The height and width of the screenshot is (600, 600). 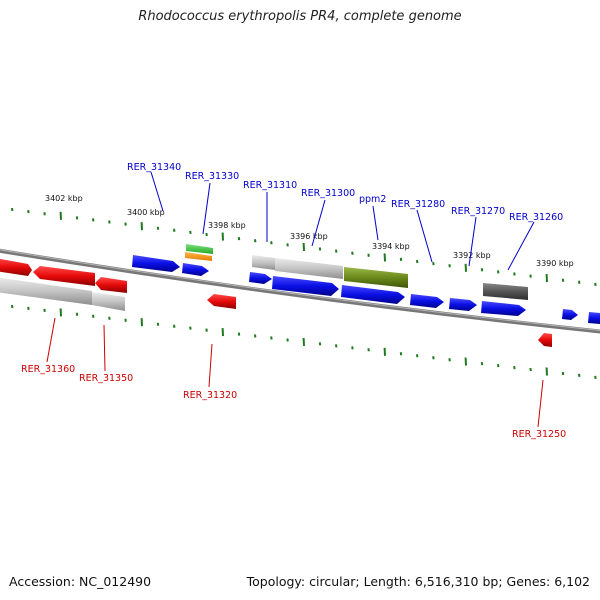 What do you see at coordinates (376, 277) in the screenshot?
I see `gene-ppm2` at bounding box center [376, 277].